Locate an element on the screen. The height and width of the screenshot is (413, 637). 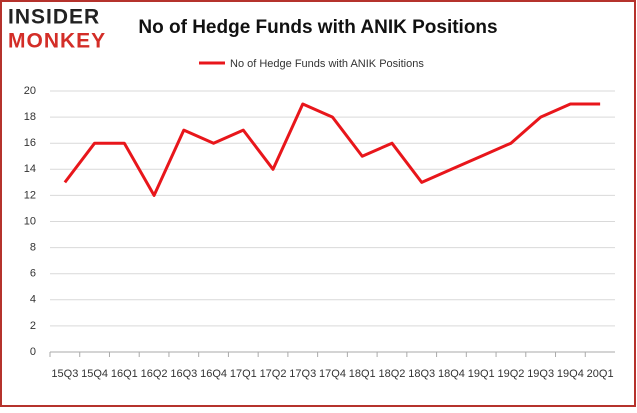
y-tick-label: 0 is located at coordinates (33, 352).